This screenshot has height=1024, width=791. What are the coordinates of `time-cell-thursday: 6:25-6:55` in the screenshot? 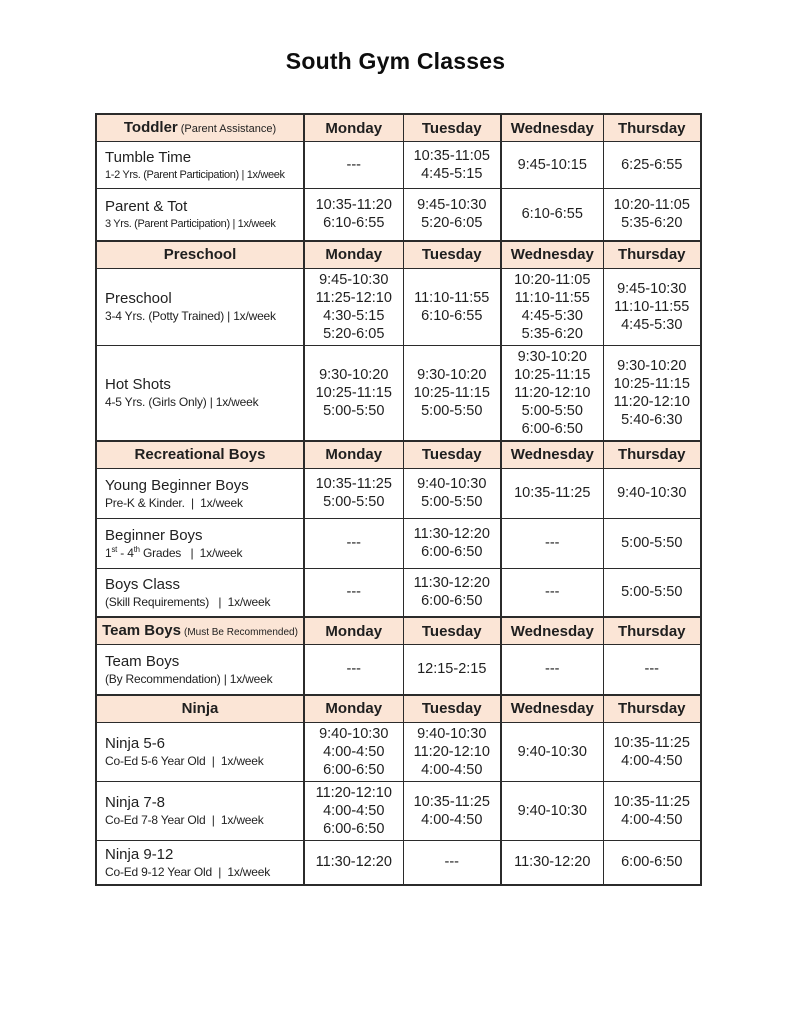 It's located at (652, 165).